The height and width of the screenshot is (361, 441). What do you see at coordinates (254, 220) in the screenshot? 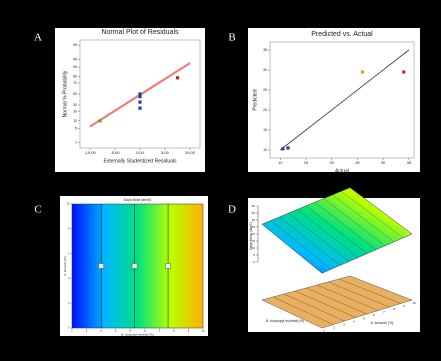
I see `z-tick-label: 30` at bounding box center [254, 220].